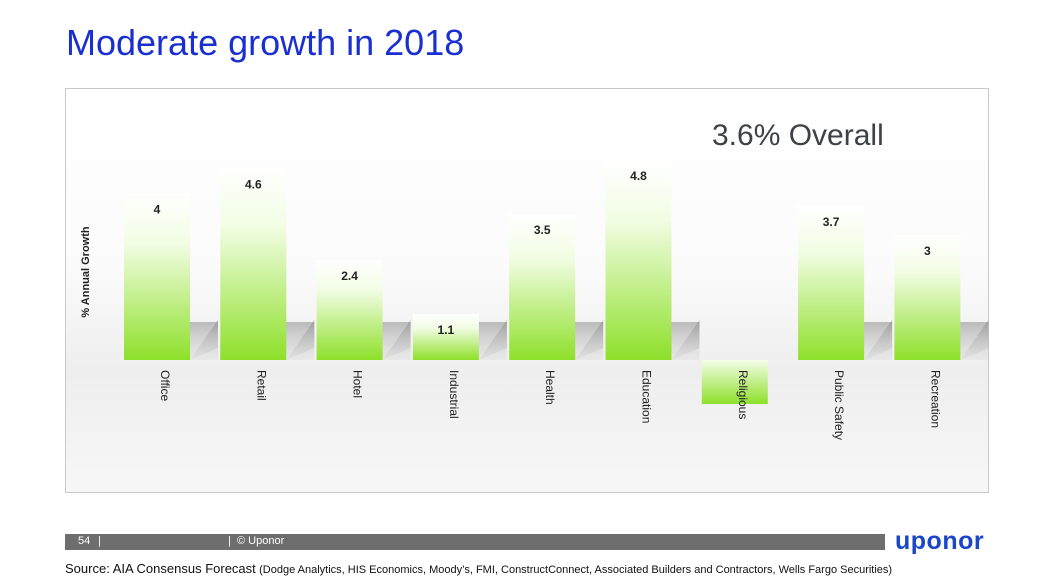 The height and width of the screenshot is (582, 1050). What do you see at coordinates (454, 394) in the screenshot?
I see `category-label-industrial: Industrial` at bounding box center [454, 394].